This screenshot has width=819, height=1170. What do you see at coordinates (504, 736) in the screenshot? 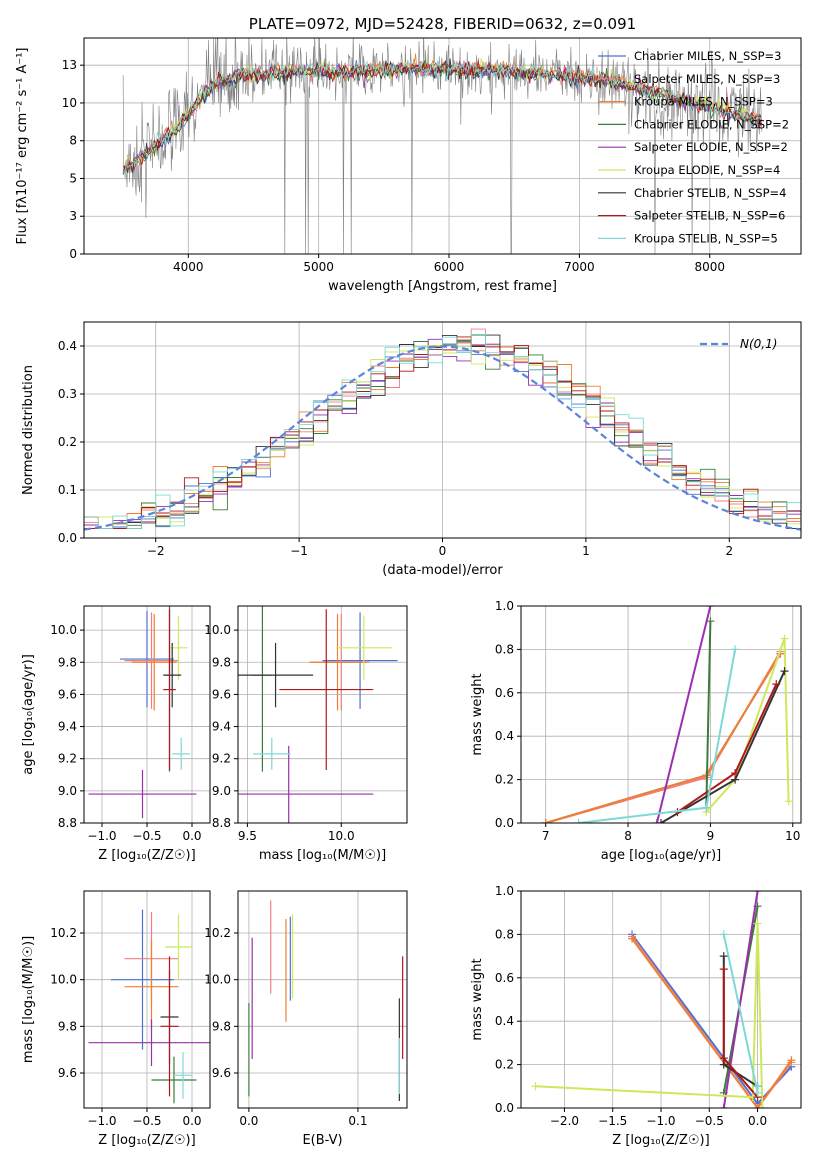
I see `y-tick-label: 0.4` at bounding box center [504, 736].